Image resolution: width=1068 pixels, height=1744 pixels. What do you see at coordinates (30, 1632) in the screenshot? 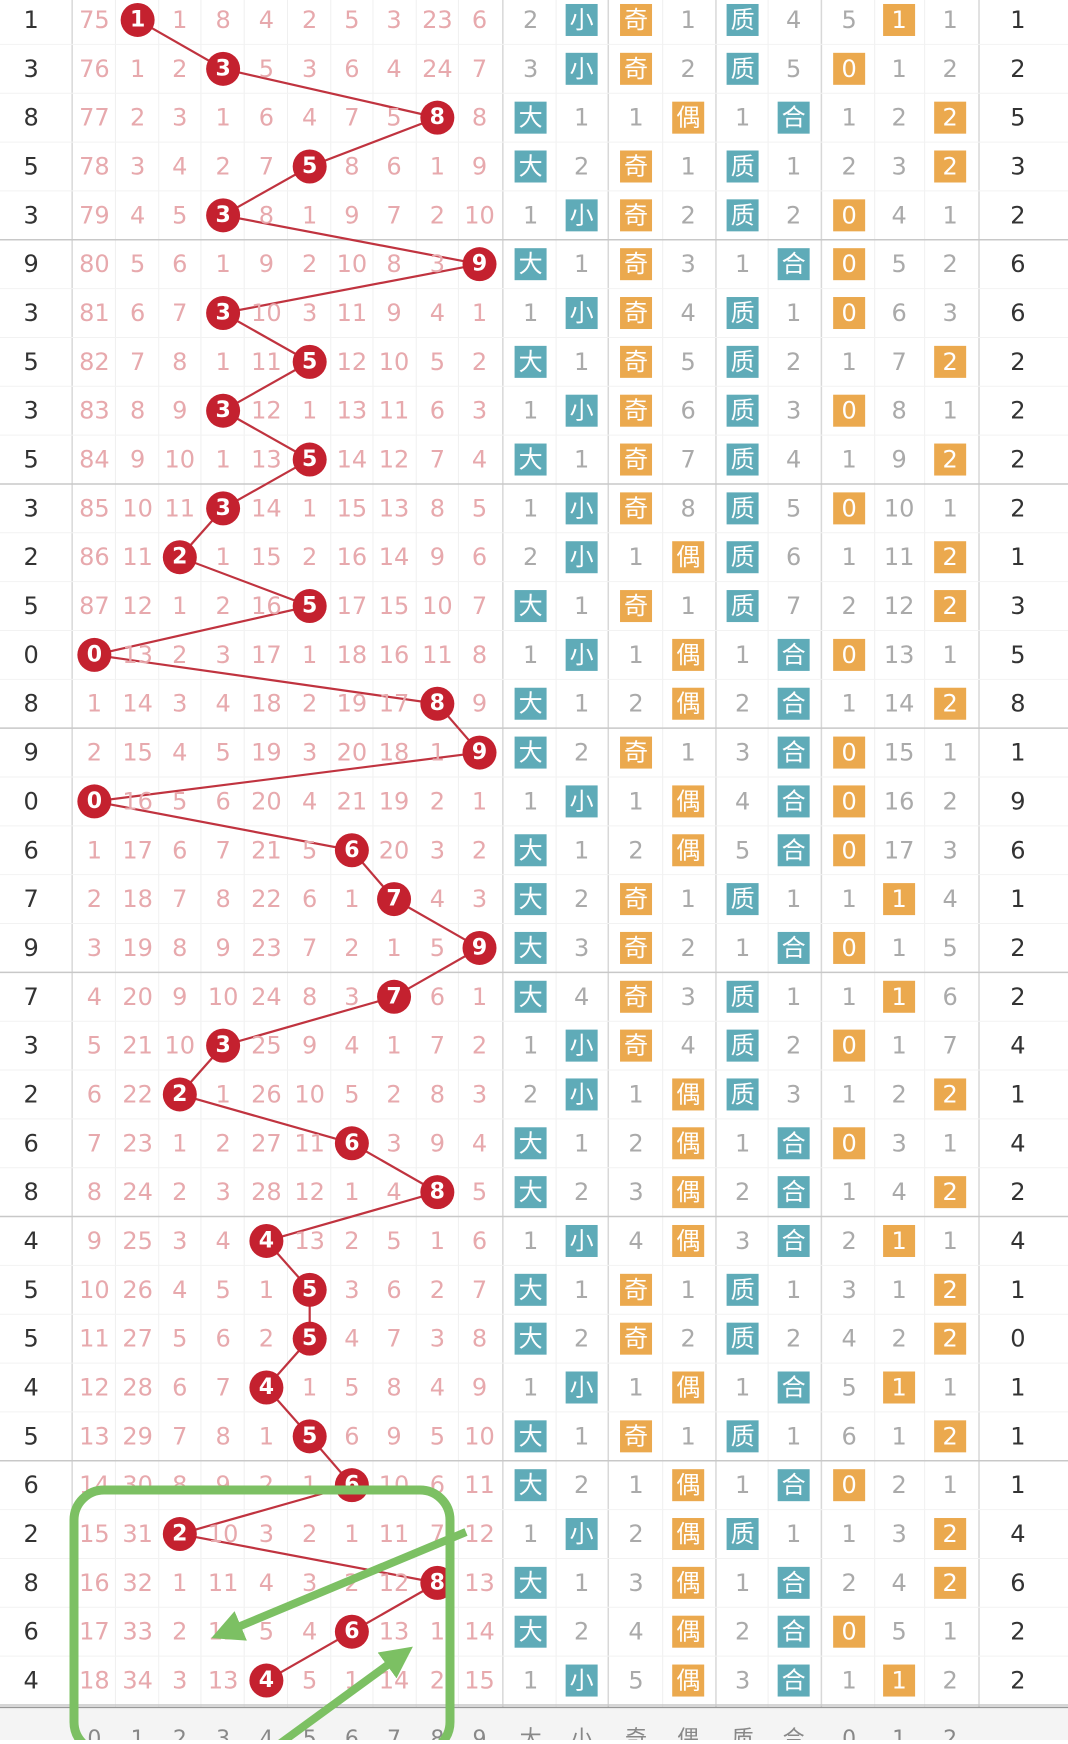
I see `draw-digit: 6` at bounding box center [30, 1632].